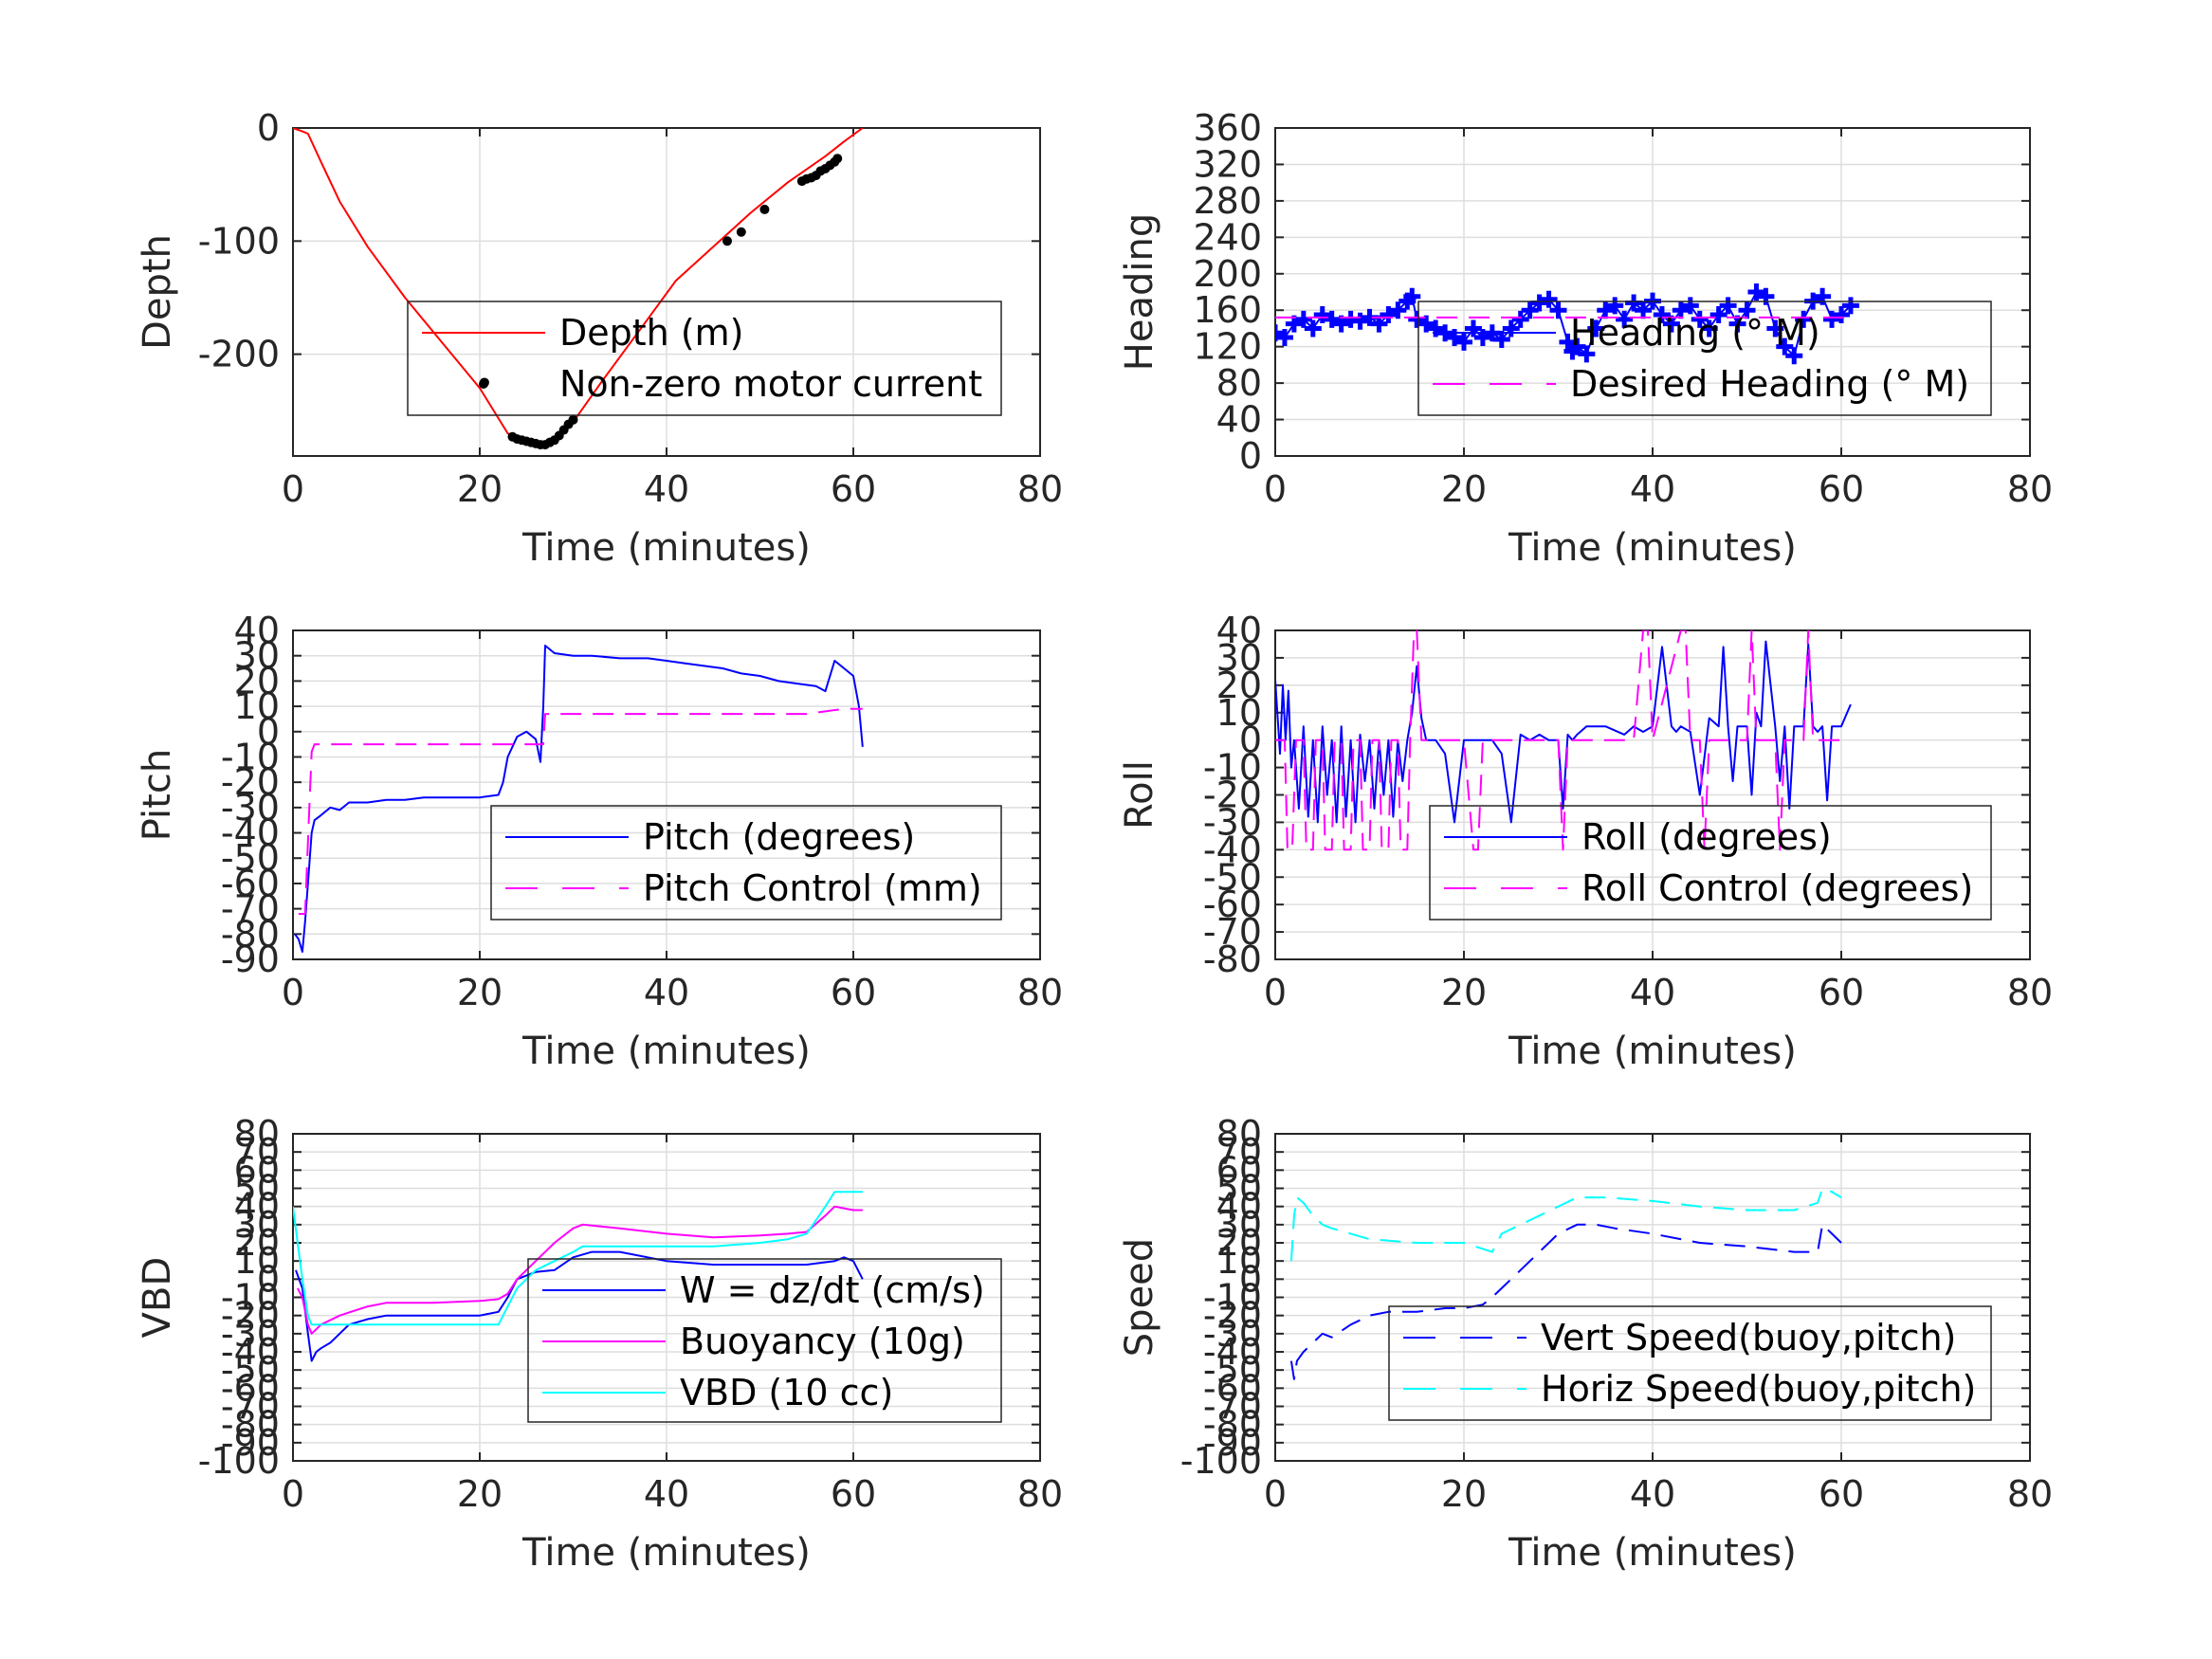 This screenshot has width=2212, height=1659. I want to click on y-tick-label: -200, so click(239, 354).